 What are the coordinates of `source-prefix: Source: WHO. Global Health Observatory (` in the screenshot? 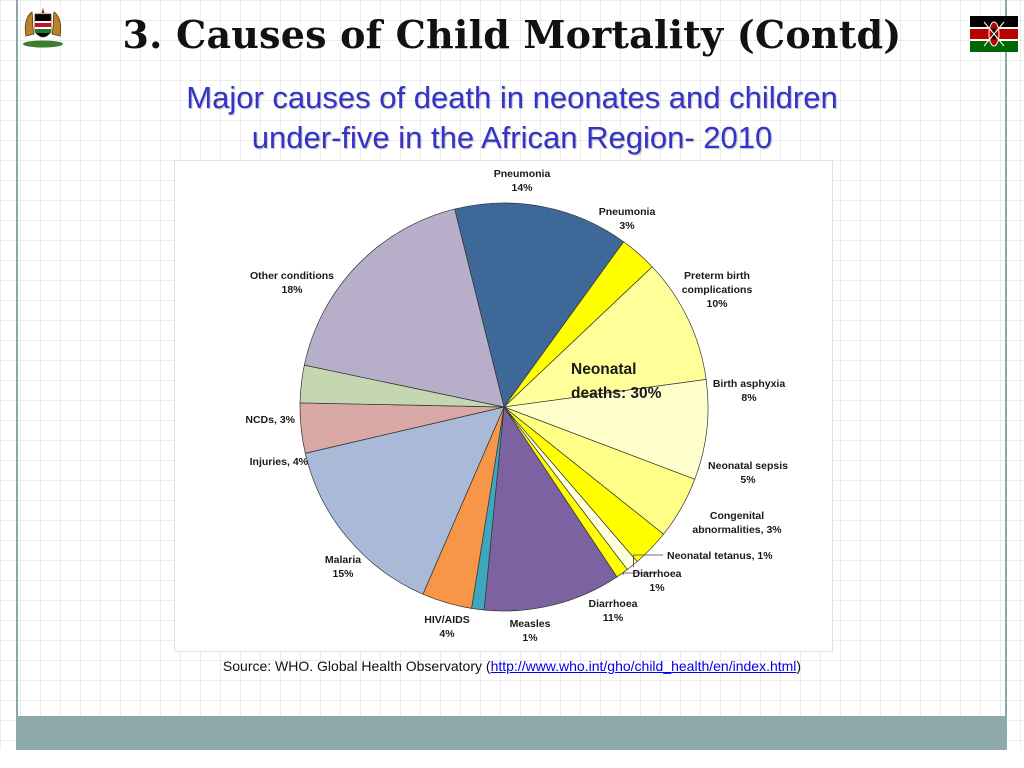 It's located at (356, 666).